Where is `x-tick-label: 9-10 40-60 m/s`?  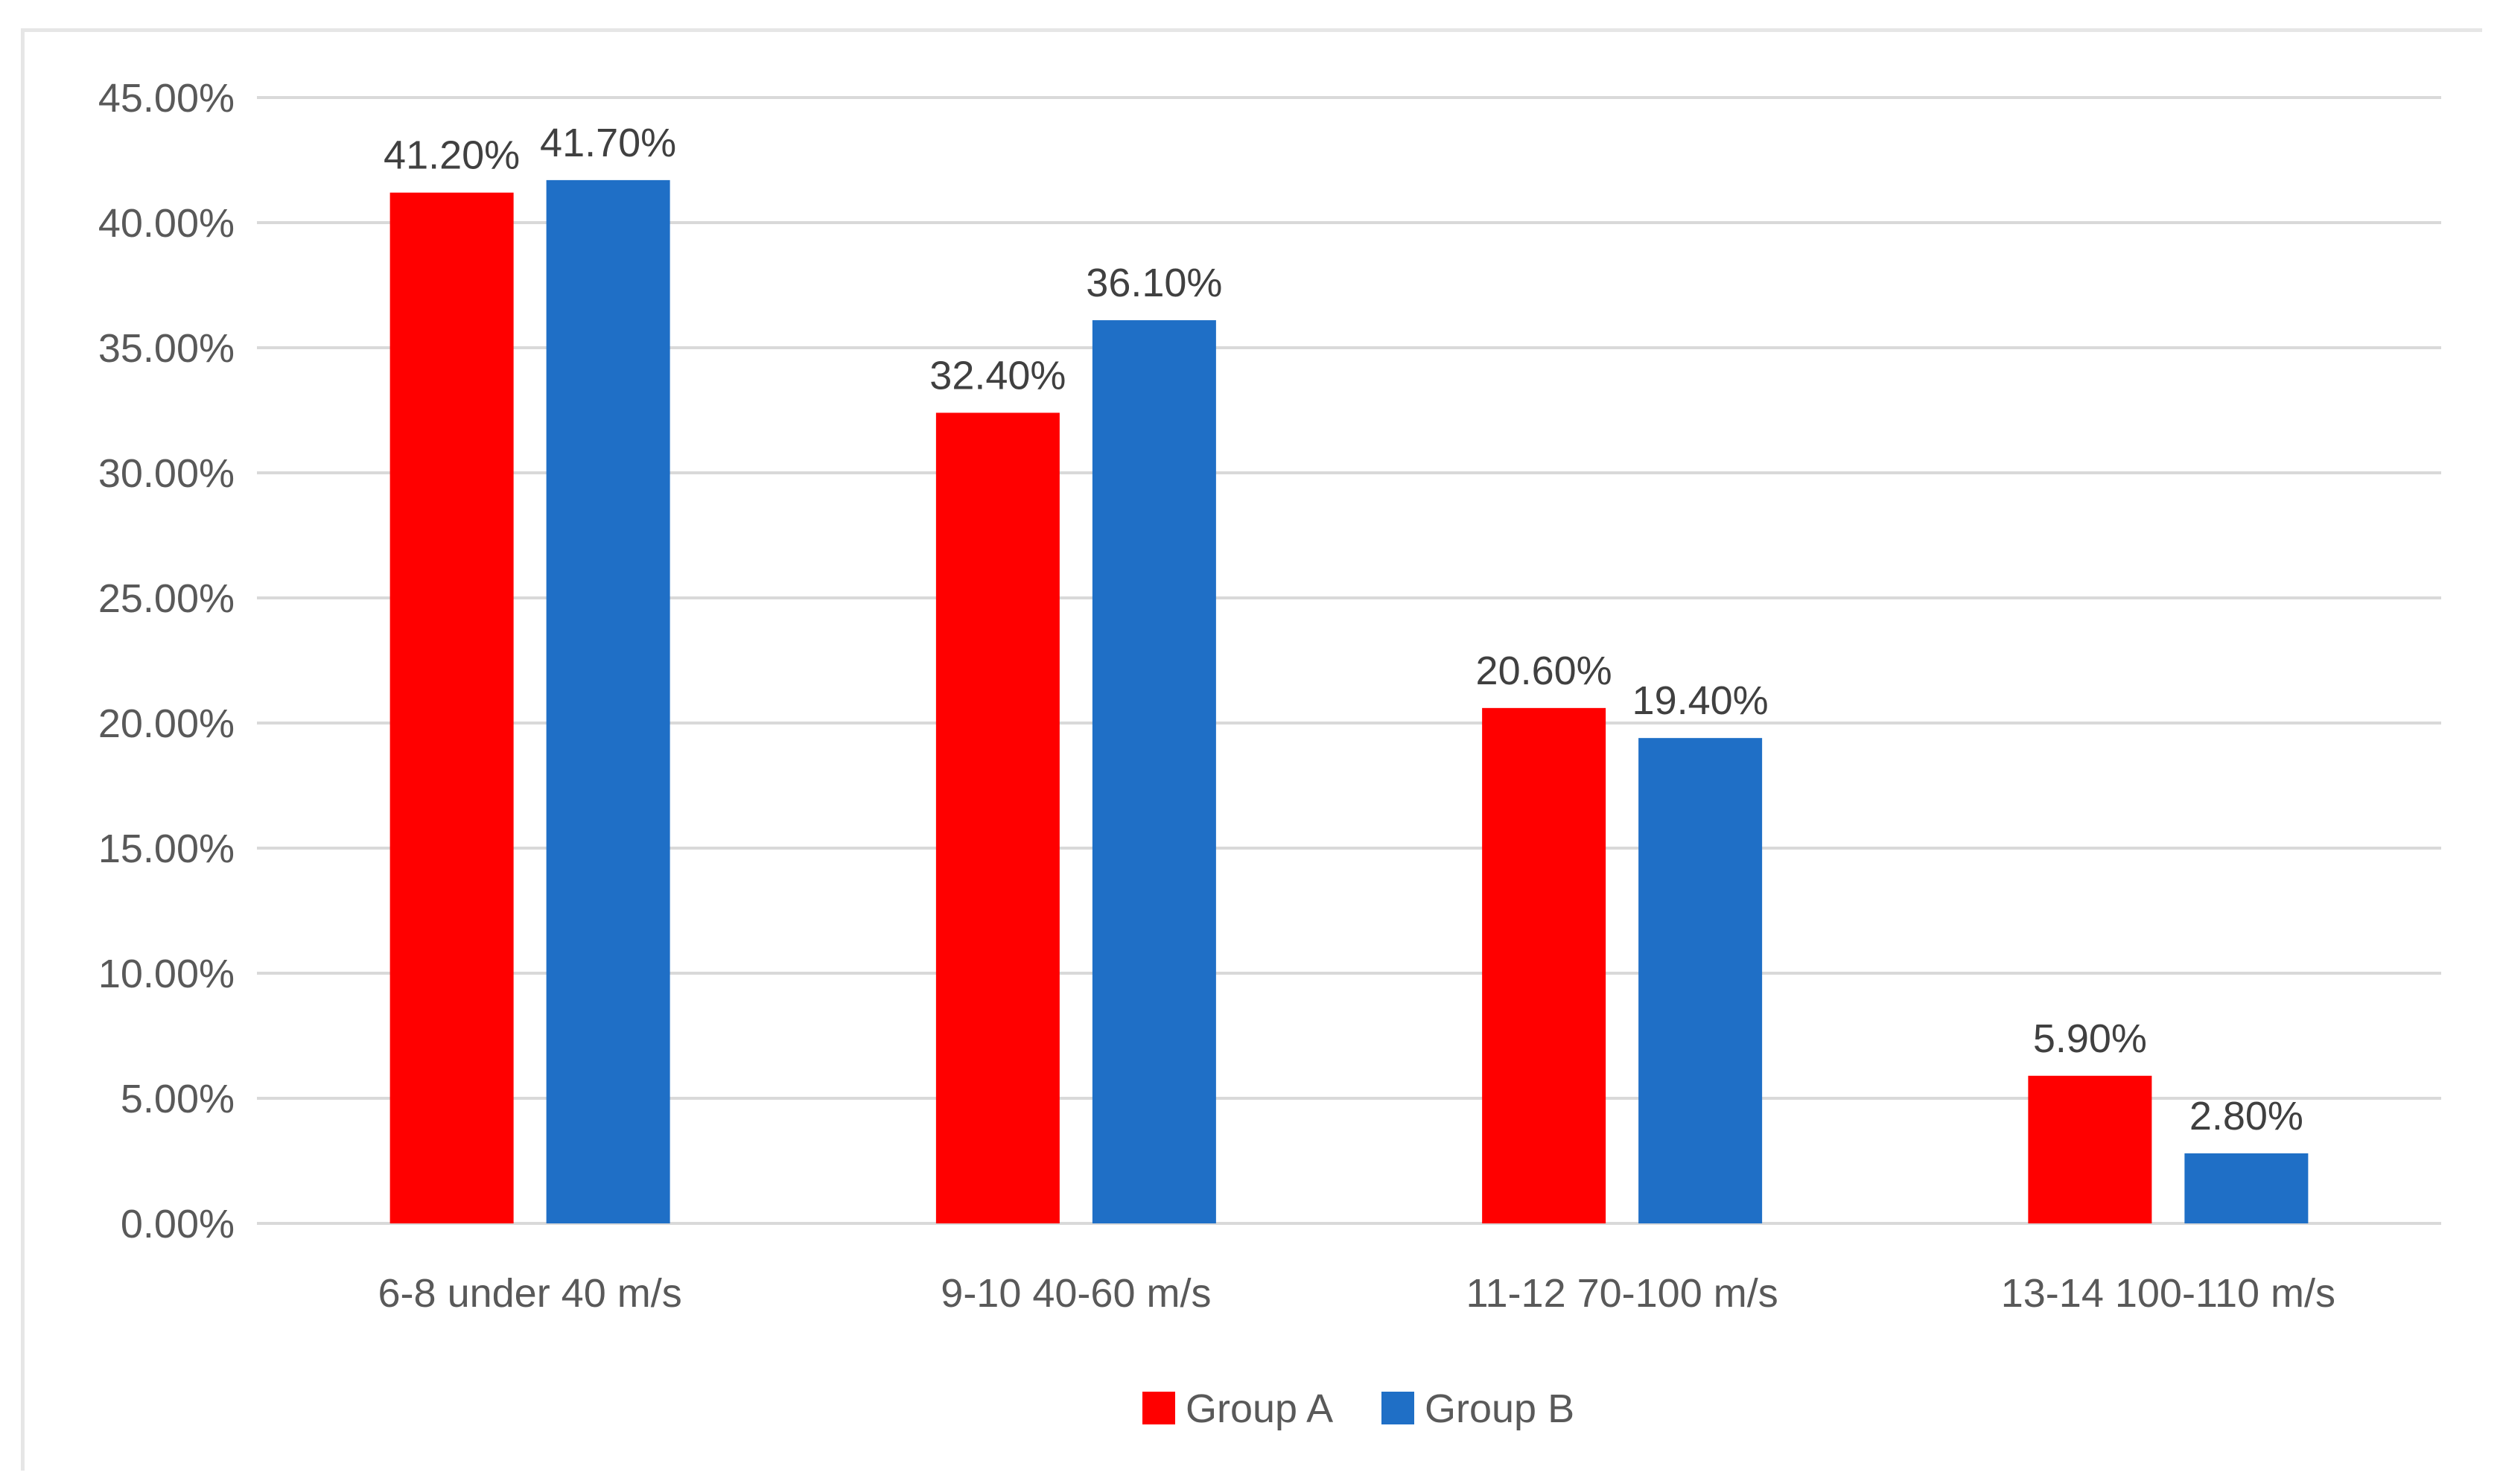 x-tick-label: 9-10 40-60 m/s is located at coordinates (1076, 1293).